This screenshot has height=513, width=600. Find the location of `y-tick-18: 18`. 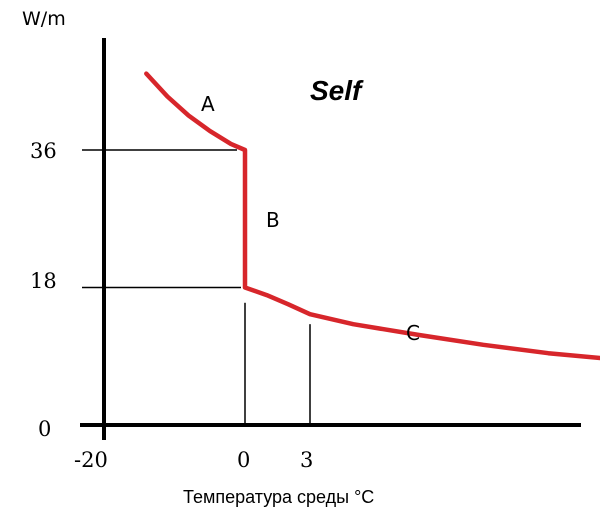

y-tick-18: 18 is located at coordinates (43, 281).